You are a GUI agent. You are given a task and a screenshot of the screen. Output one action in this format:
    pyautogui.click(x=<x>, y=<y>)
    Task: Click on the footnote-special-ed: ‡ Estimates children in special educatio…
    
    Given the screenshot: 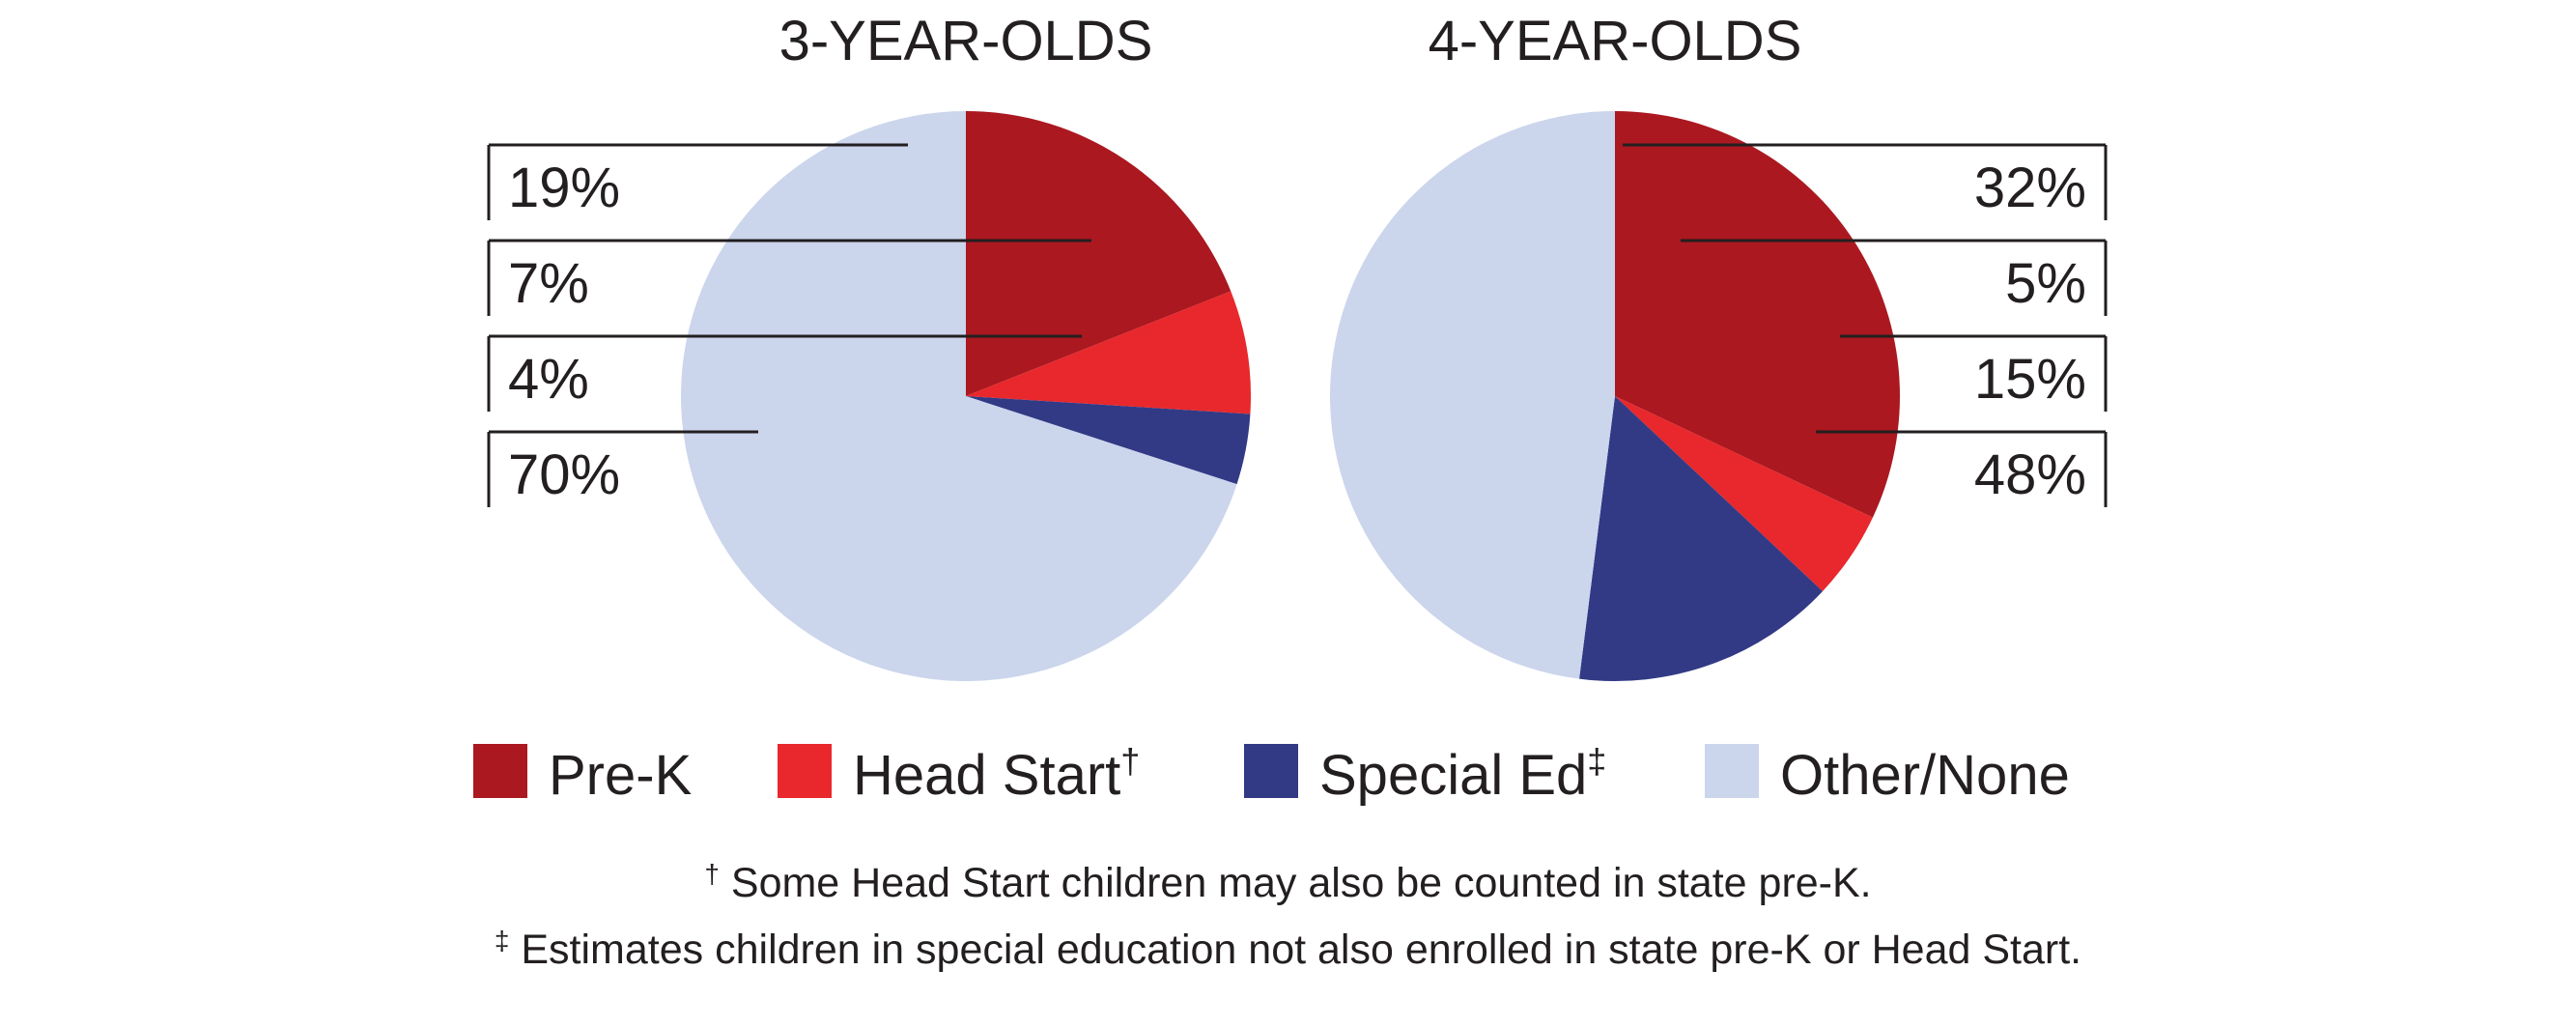 What is the action you would take?
    pyautogui.click(x=1288, y=945)
    